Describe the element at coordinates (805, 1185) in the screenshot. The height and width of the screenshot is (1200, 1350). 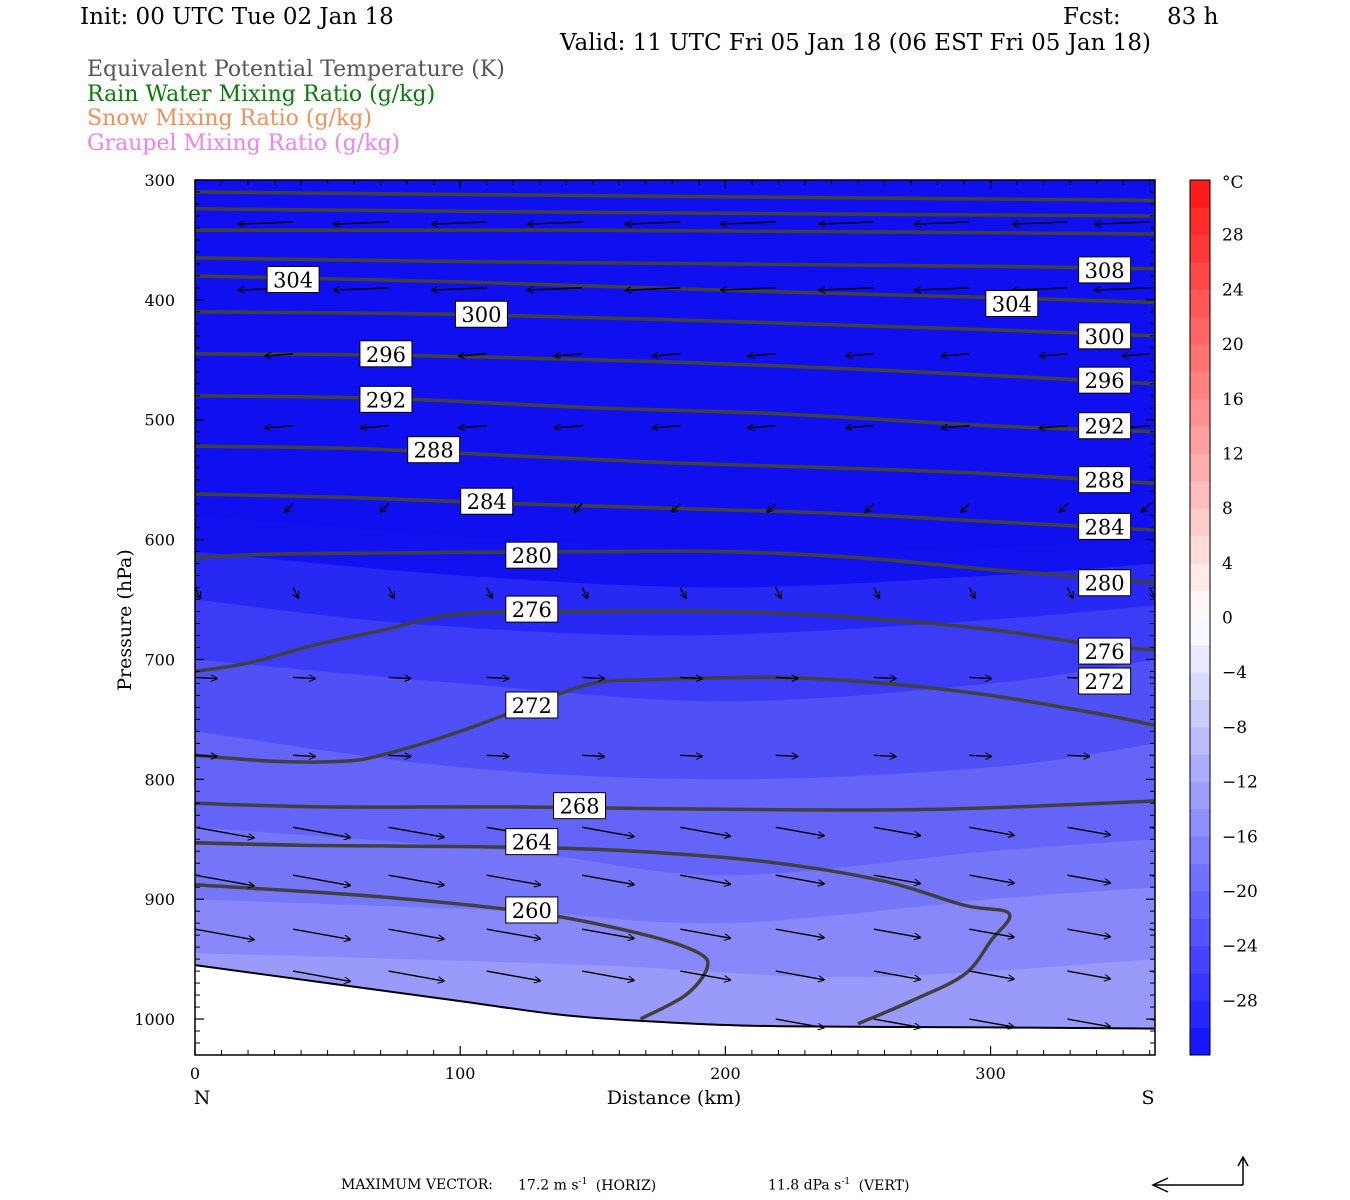
I see `vert-value: 11.8 dPa s` at that location.